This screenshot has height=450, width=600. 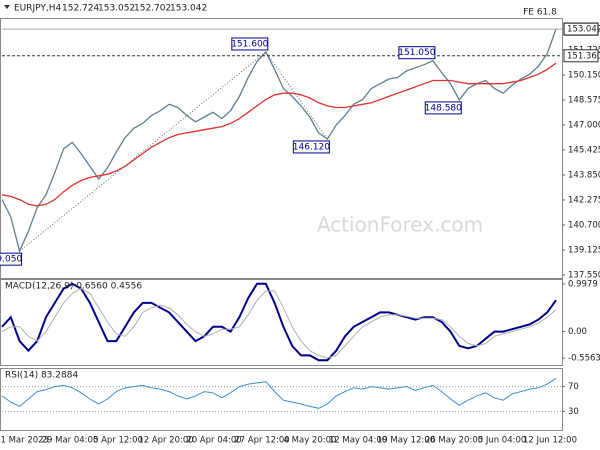 I want to click on annotation-label: 146.120, so click(x=311, y=147).